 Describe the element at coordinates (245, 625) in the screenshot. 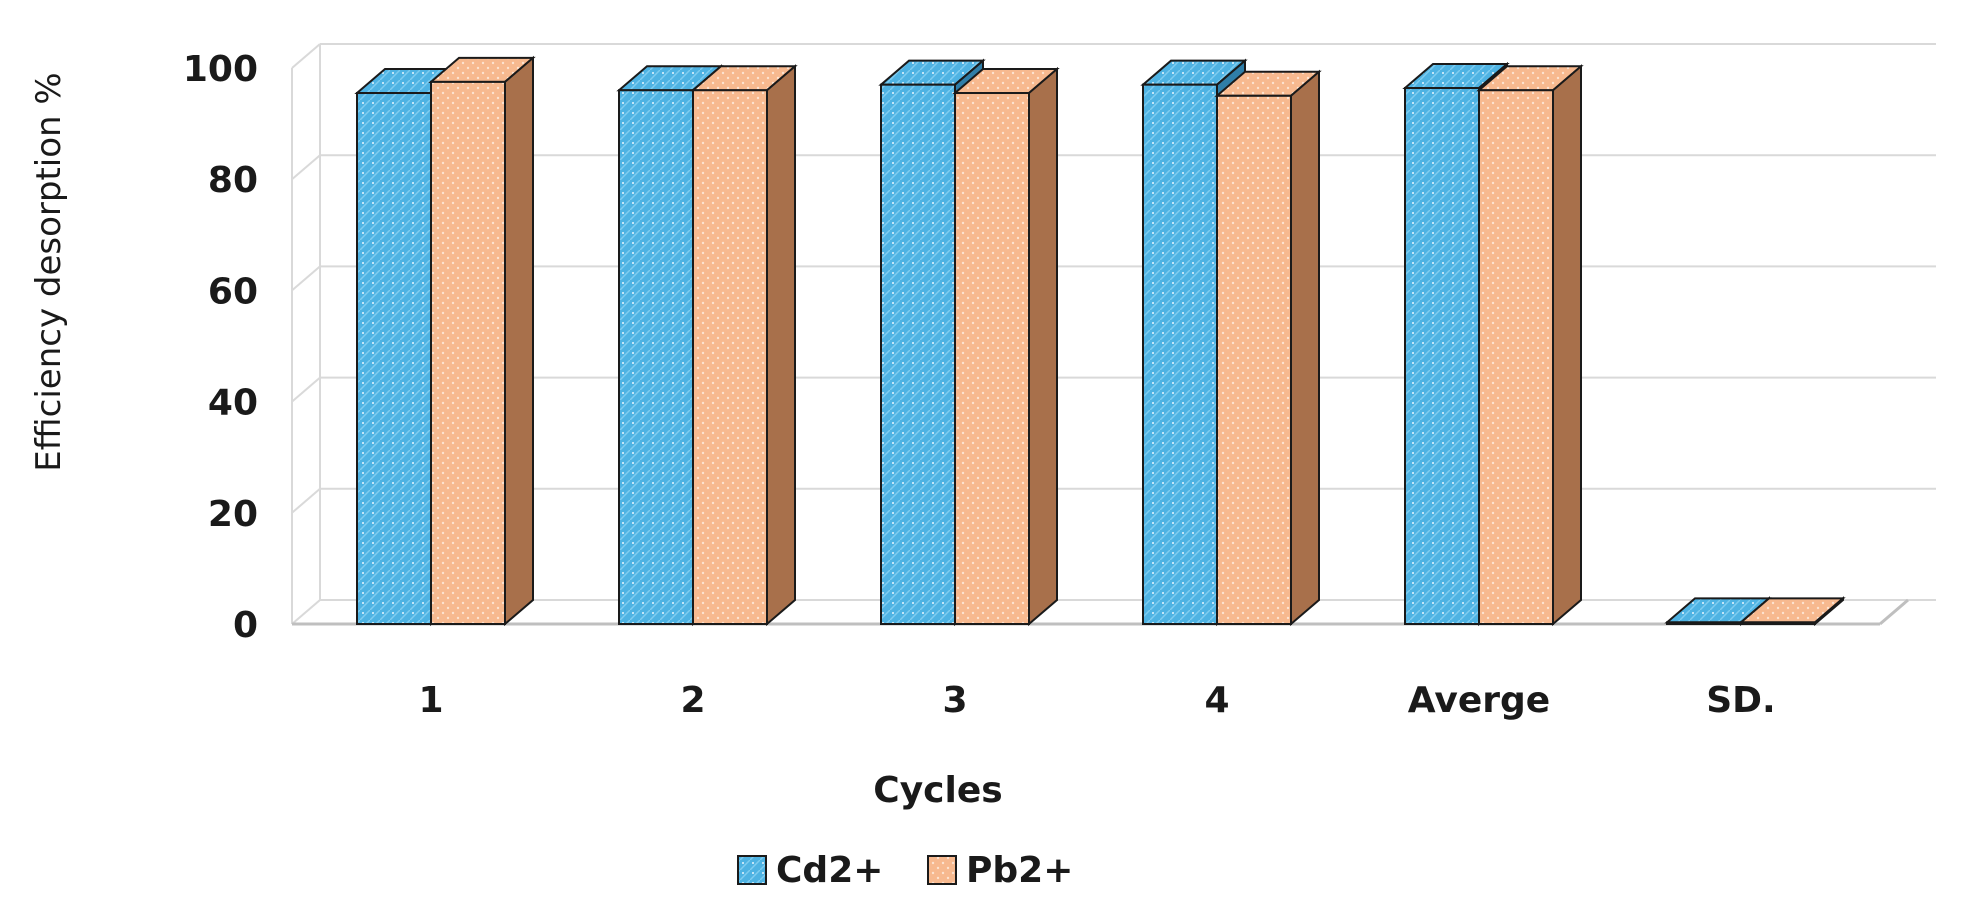

I see `y-tick-label: 0` at that location.